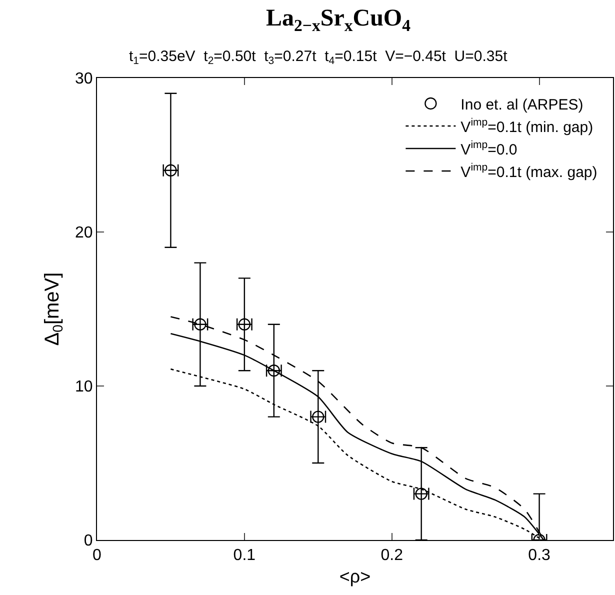  Describe the element at coordinates (392, 555) in the screenshot. I see `x-tick-label: 0.2` at that location.